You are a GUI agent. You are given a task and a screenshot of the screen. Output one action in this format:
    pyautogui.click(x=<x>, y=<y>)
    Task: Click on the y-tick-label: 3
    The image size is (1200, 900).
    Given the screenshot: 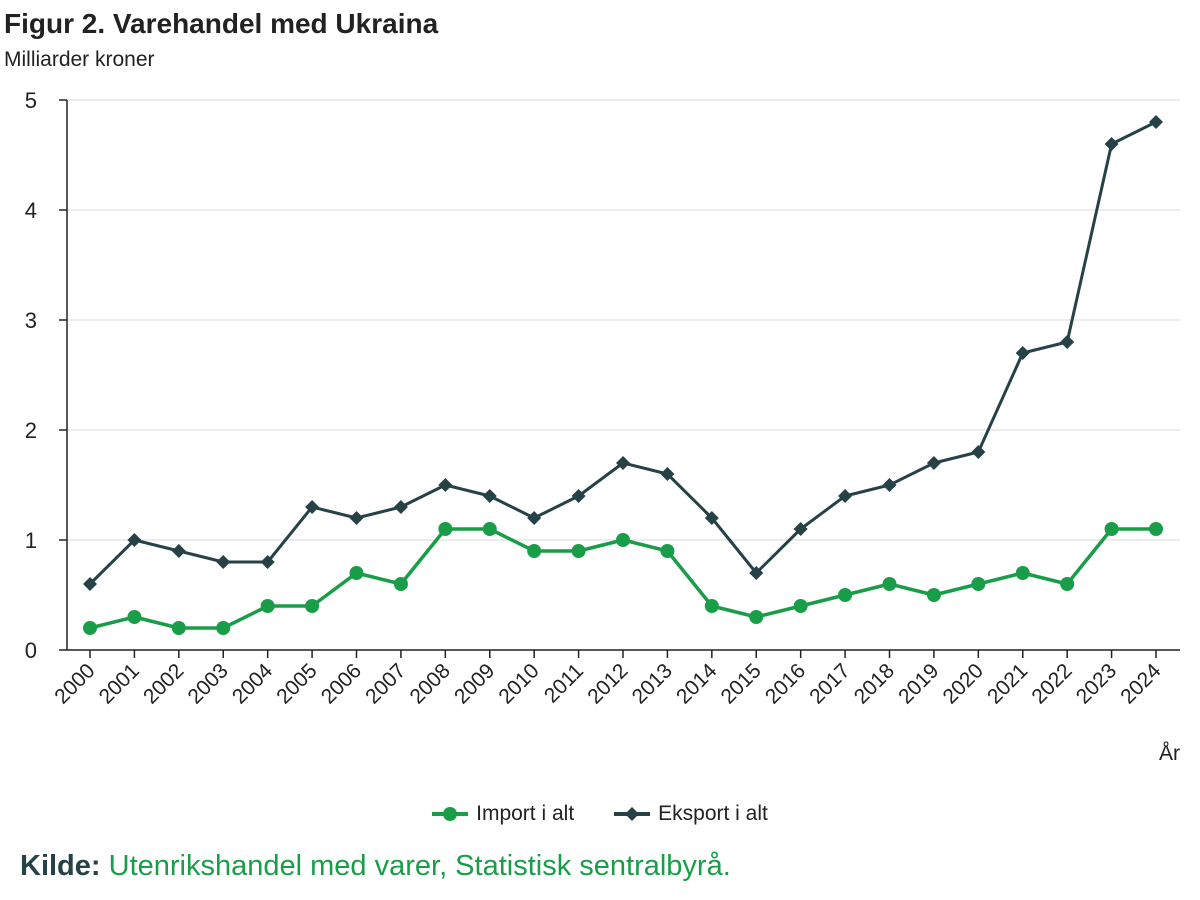 What is the action you would take?
    pyautogui.click(x=31, y=320)
    